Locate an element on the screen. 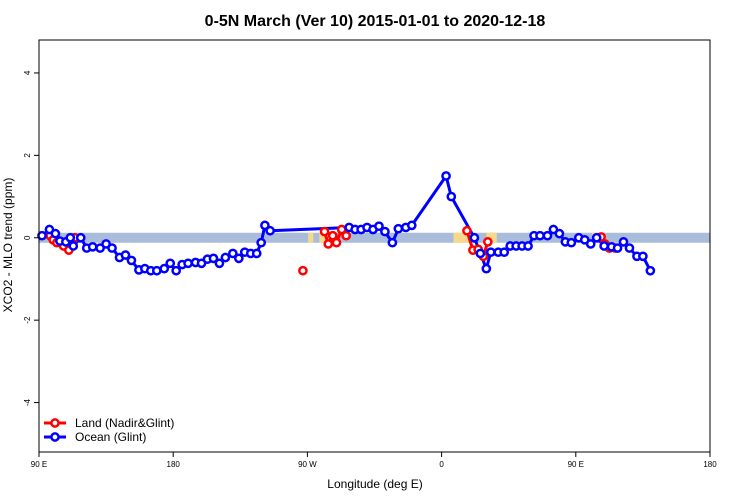  y-tick-label: 2 is located at coordinates (27, 155).